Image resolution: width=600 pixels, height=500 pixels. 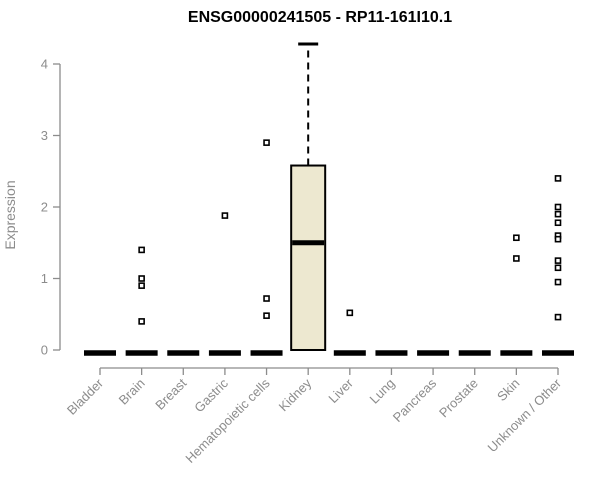 I want to click on box-rect, so click(x=308, y=257).